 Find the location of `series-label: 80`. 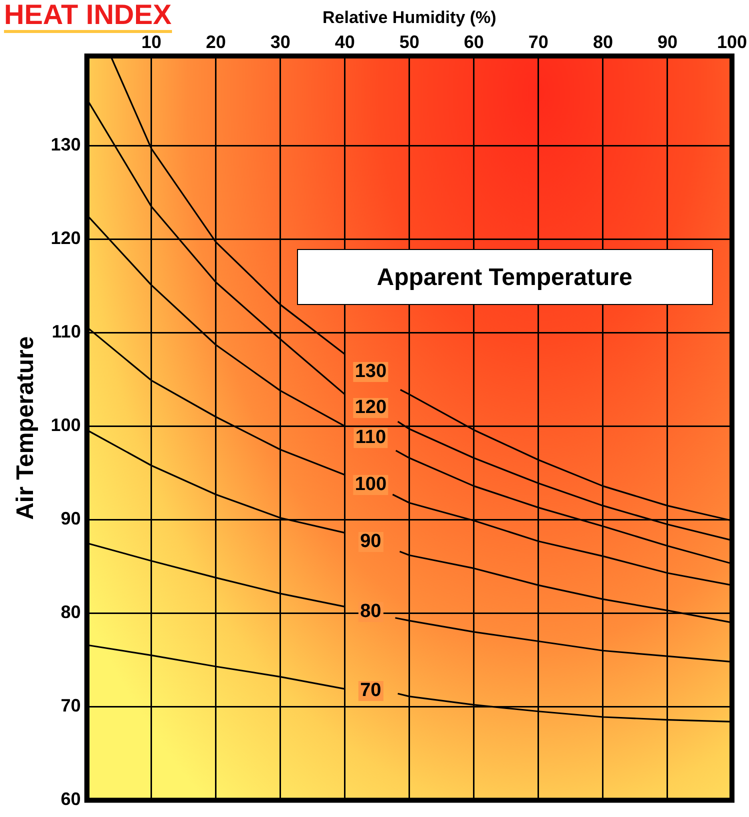

series-label: 80 is located at coordinates (371, 611).